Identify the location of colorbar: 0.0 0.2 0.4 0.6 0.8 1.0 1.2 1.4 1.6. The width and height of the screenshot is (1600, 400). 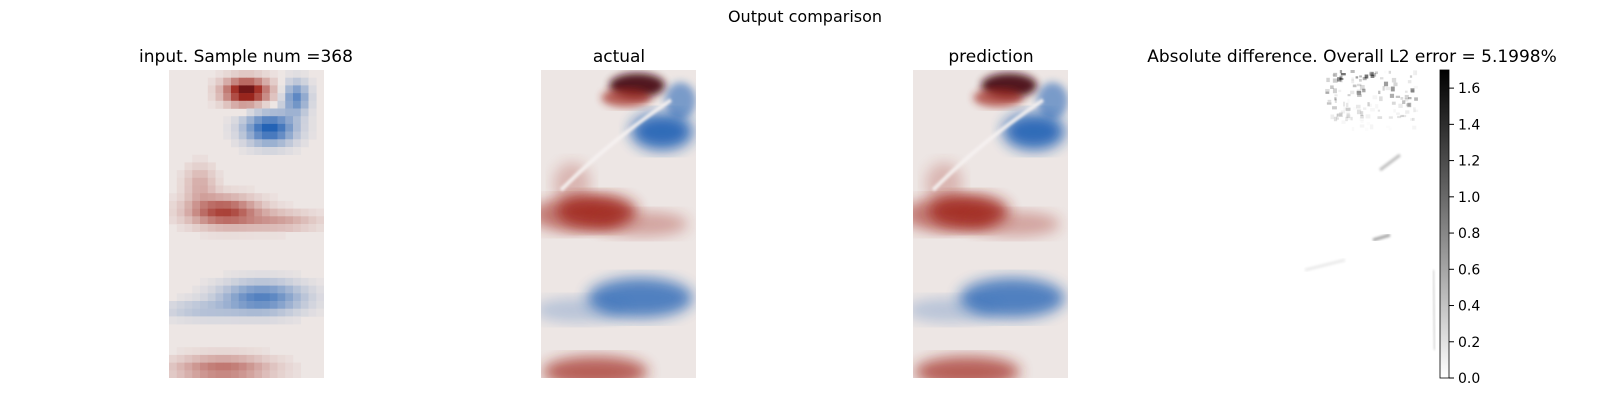
(1459, 228).